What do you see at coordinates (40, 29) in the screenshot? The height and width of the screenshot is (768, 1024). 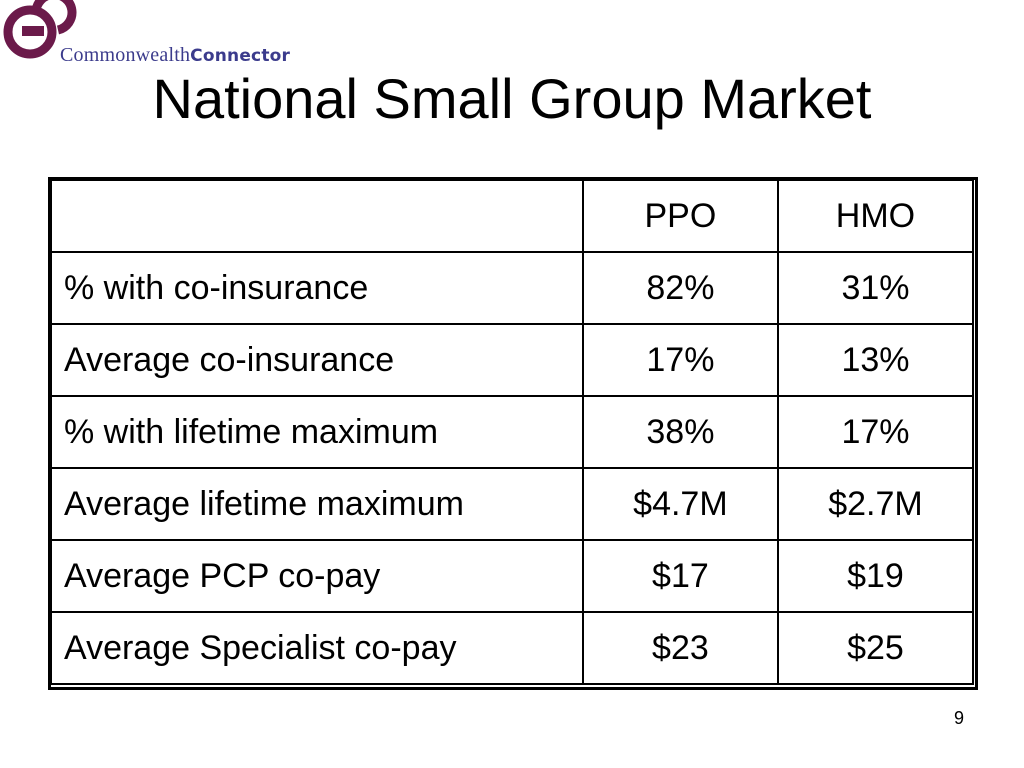 I see `interlocking-rings-logo-icon` at bounding box center [40, 29].